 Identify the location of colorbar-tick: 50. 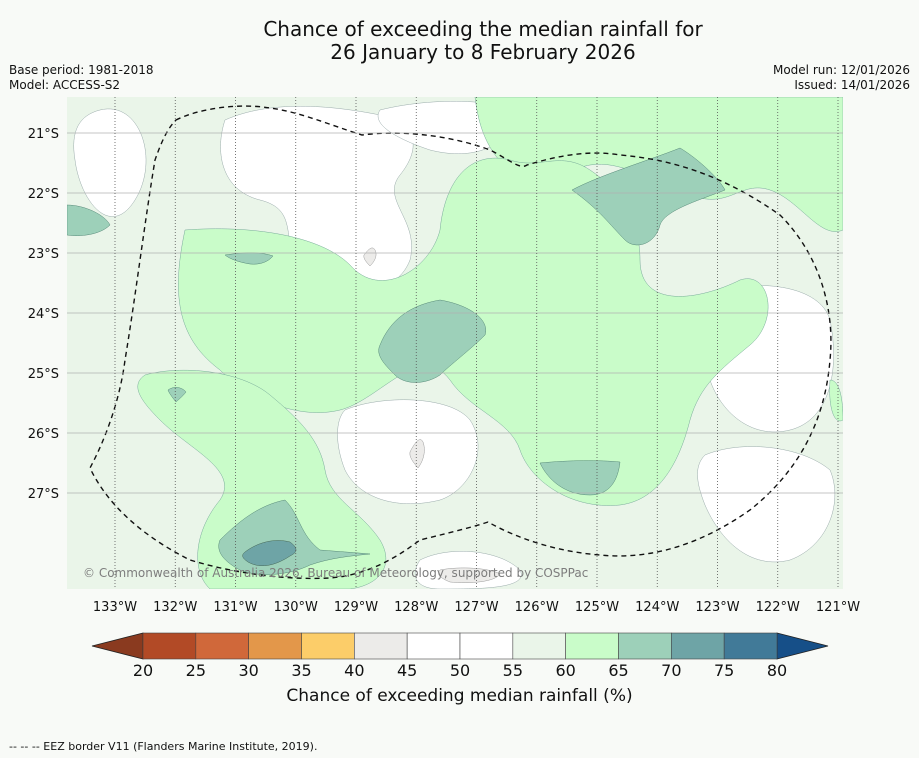
(460, 670).